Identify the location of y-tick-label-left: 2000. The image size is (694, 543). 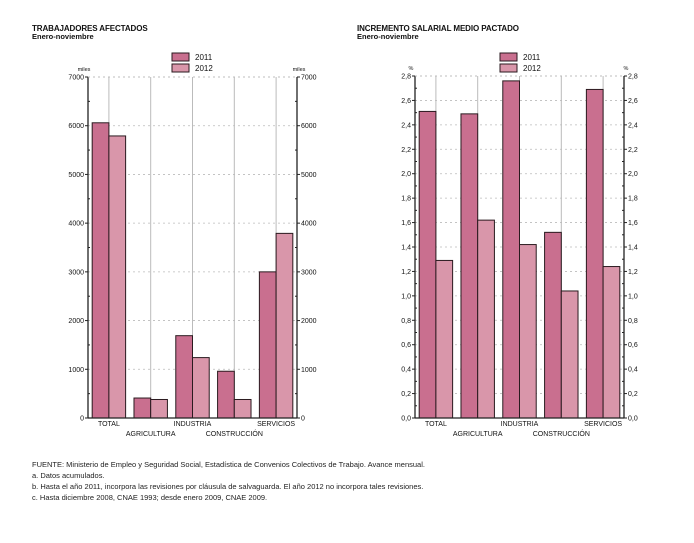
(76, 321).